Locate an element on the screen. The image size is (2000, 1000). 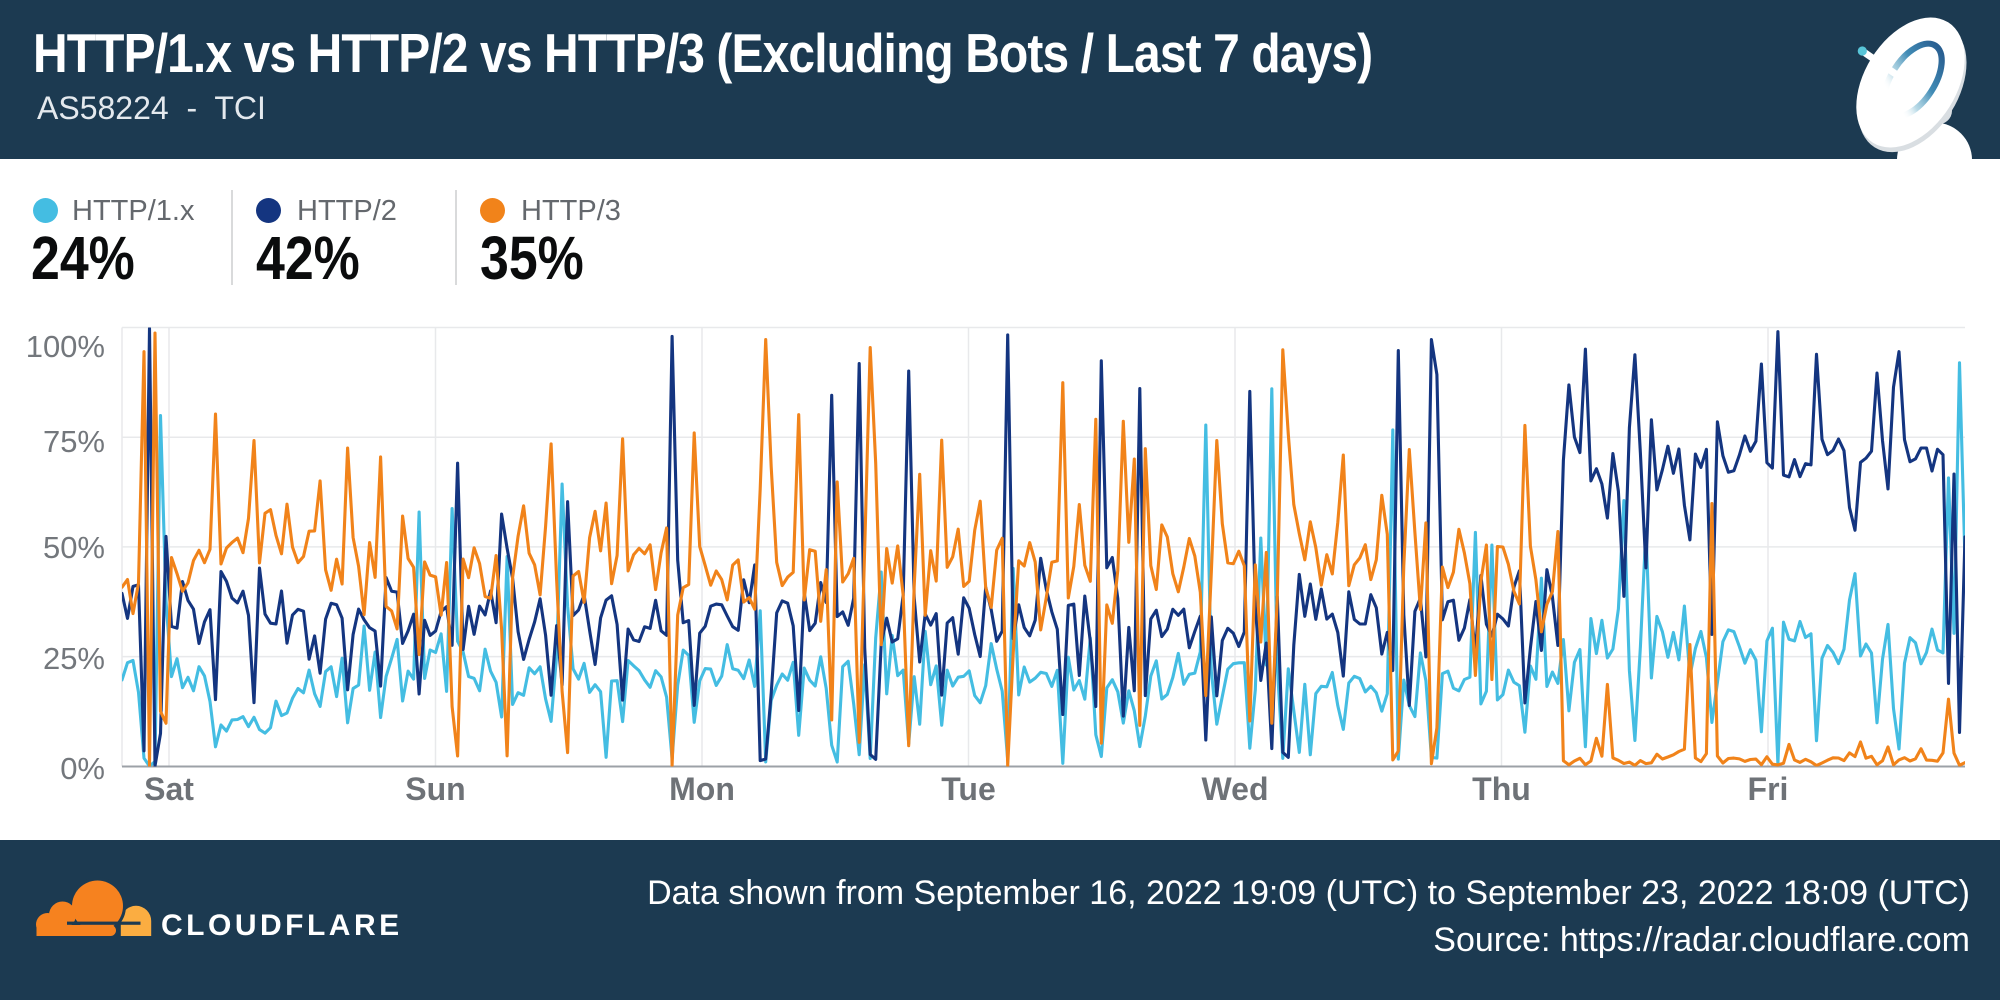
svg-text: 0% is located at coordinates (82, 768).